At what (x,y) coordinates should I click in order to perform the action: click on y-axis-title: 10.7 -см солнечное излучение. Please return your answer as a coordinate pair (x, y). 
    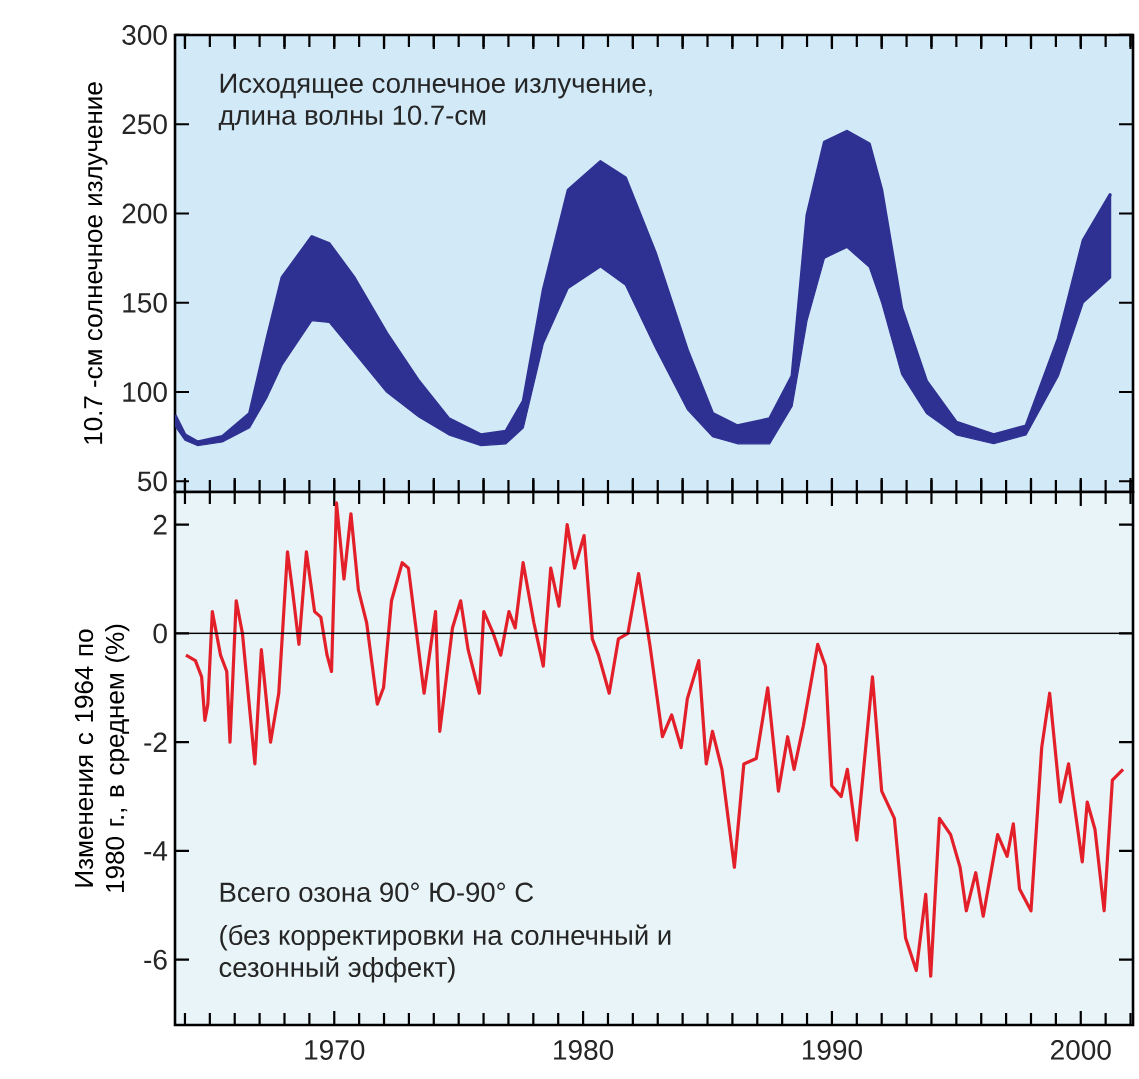
    Looking at the image, I should click on (95, 263).